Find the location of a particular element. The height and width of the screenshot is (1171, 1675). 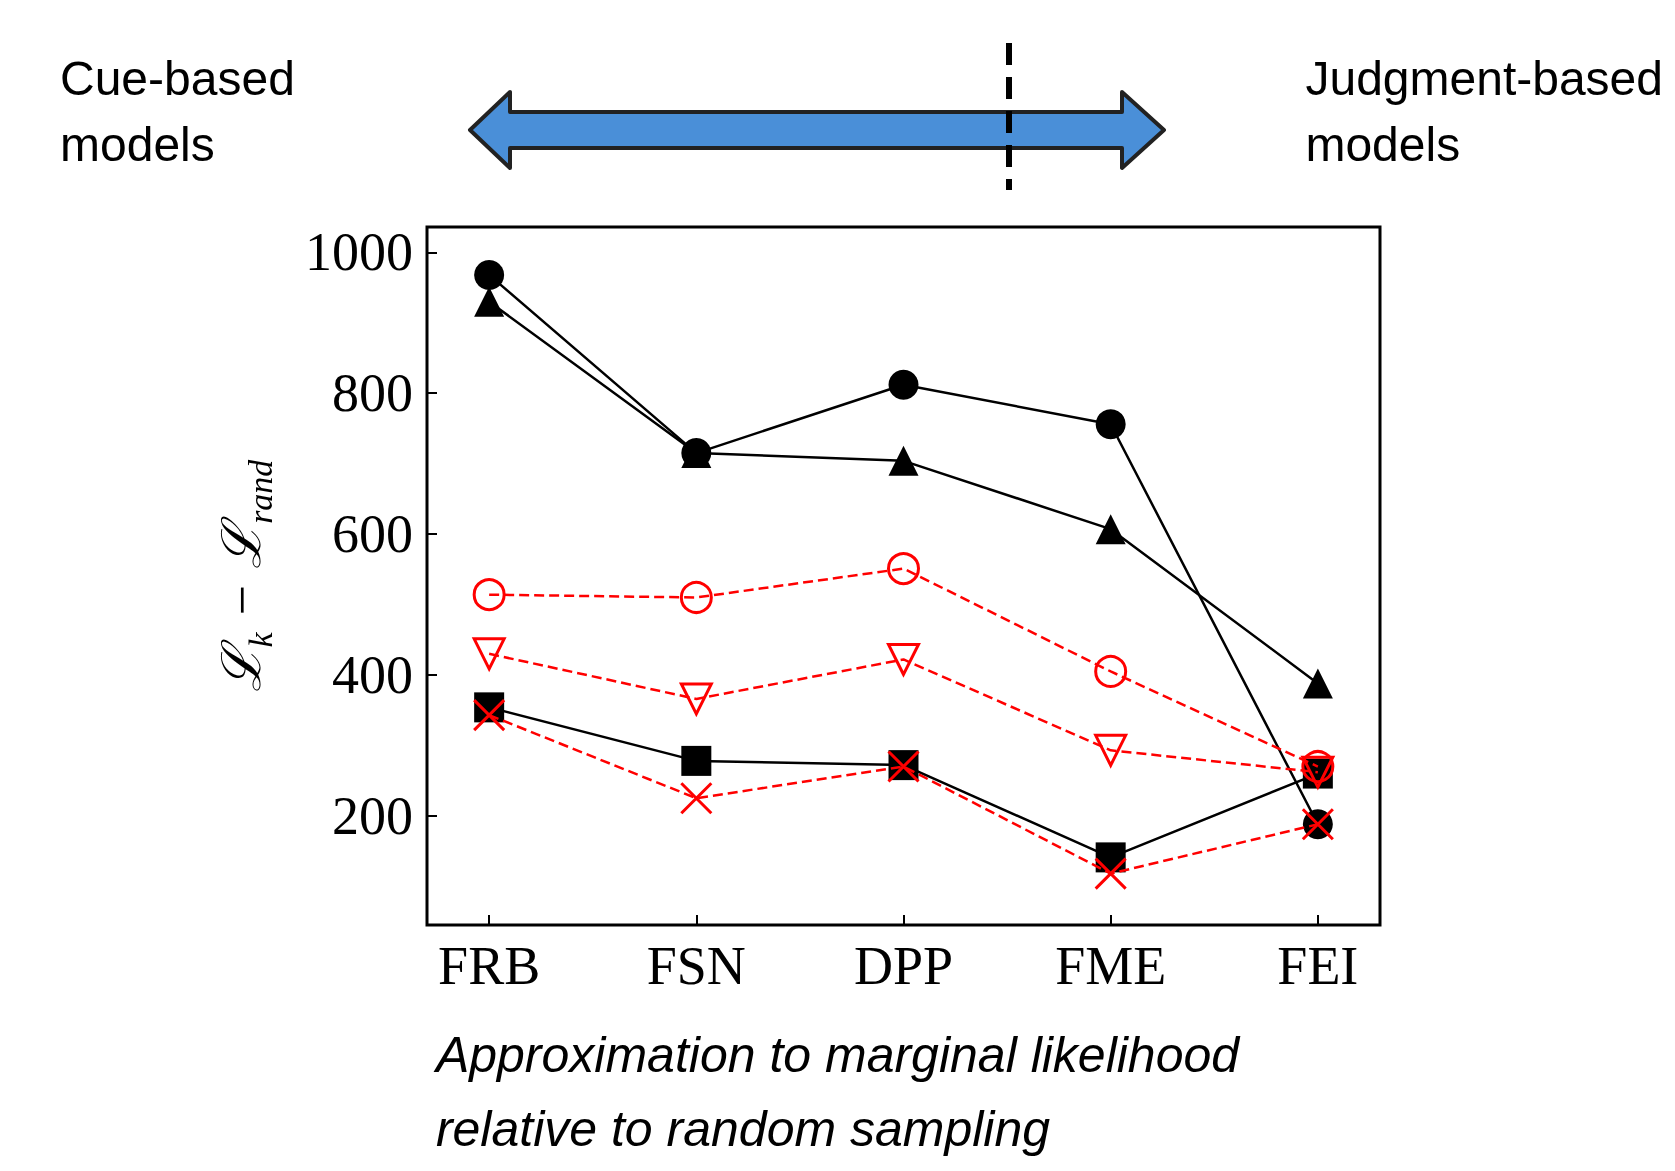

x-tick-label: DPP is located at coordinates (903, 966).